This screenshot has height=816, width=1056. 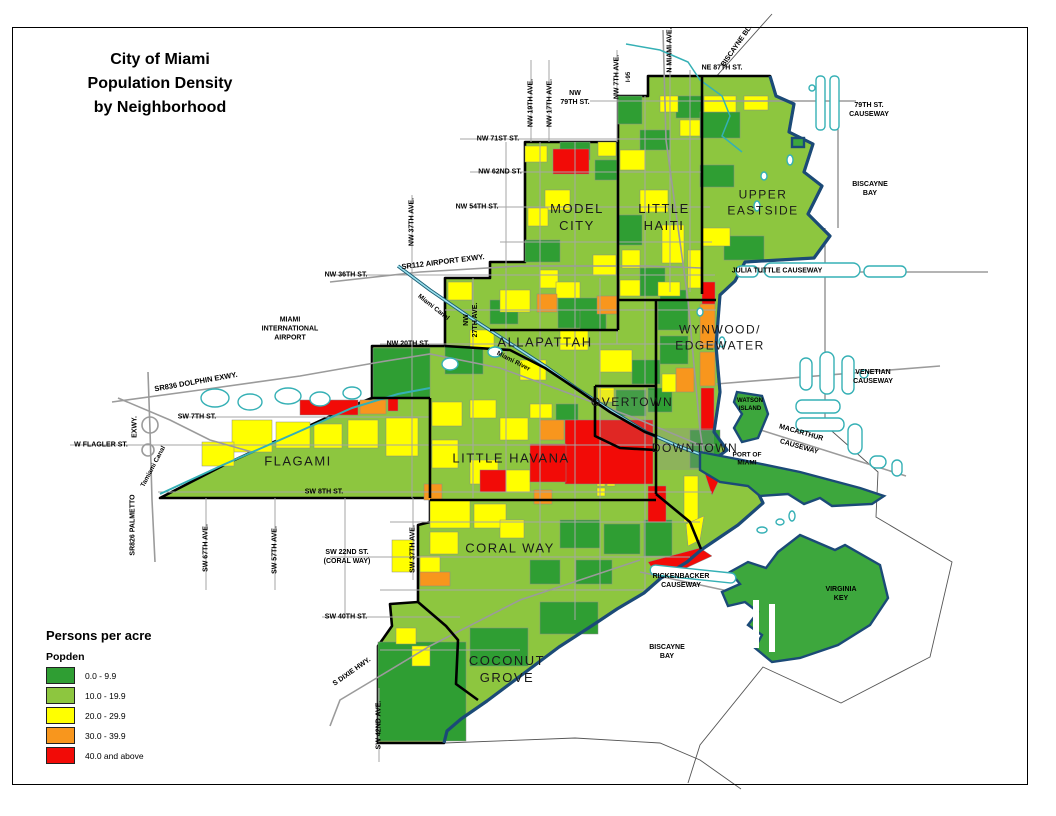 What do you see at coordinates (498, 139) in the screenshot?
I see `street-label-nw-71st-st: NW 71ST ST.` at bounding box center [498, 139].